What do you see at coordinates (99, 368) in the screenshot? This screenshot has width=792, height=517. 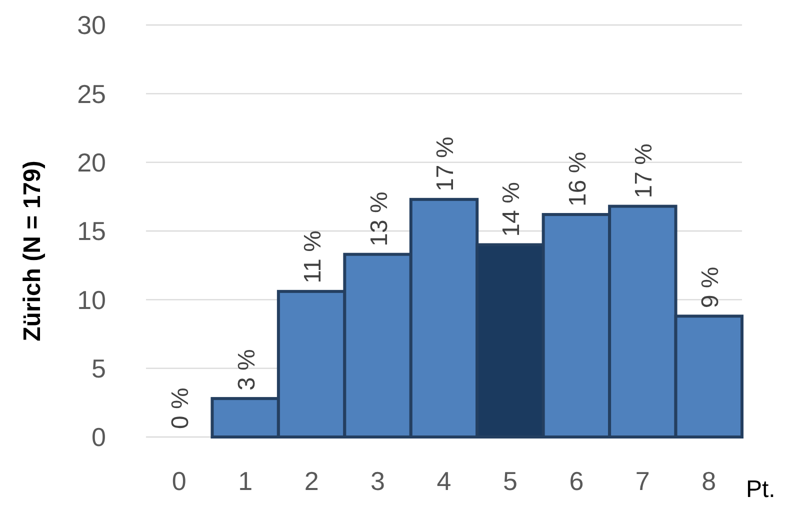 I see `y-tick-label: 5` at bounding box center [99, 368].